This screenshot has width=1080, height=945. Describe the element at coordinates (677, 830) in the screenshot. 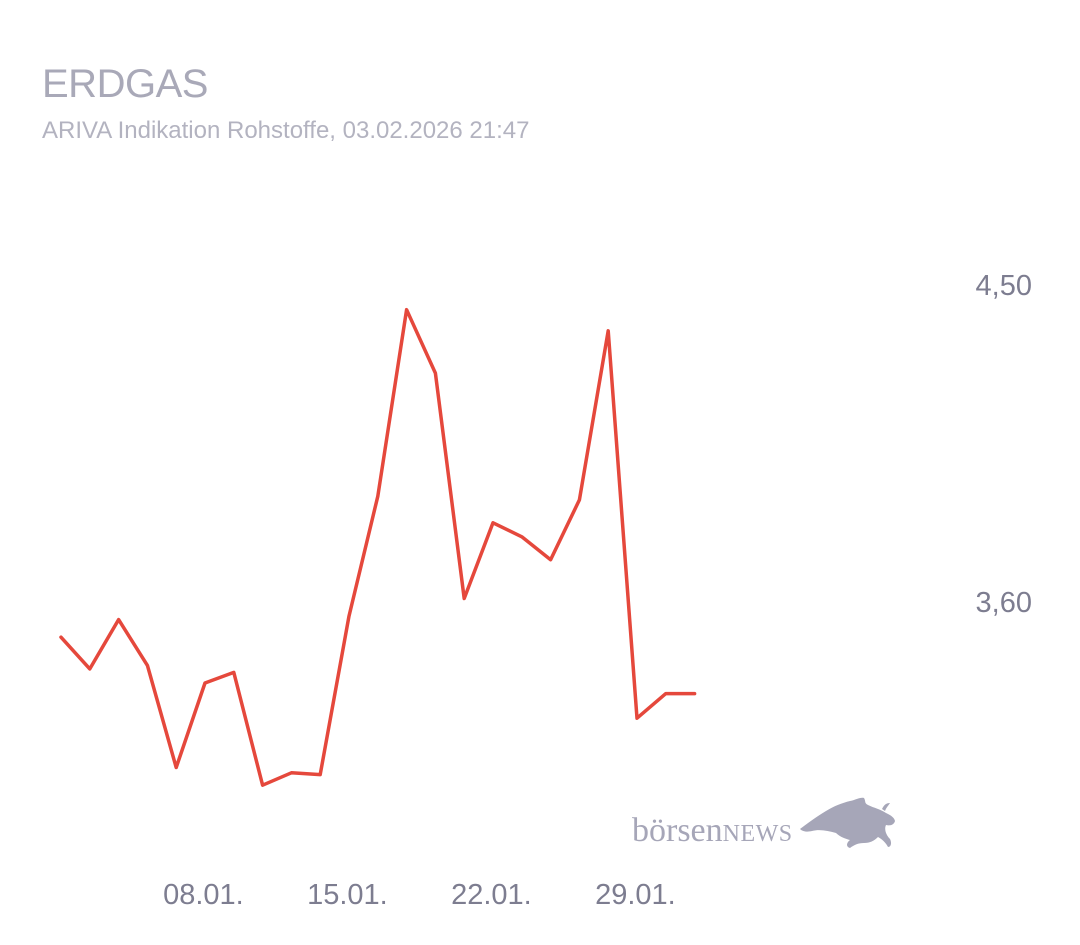

I see `logo-text-lower: börsen` at that location.